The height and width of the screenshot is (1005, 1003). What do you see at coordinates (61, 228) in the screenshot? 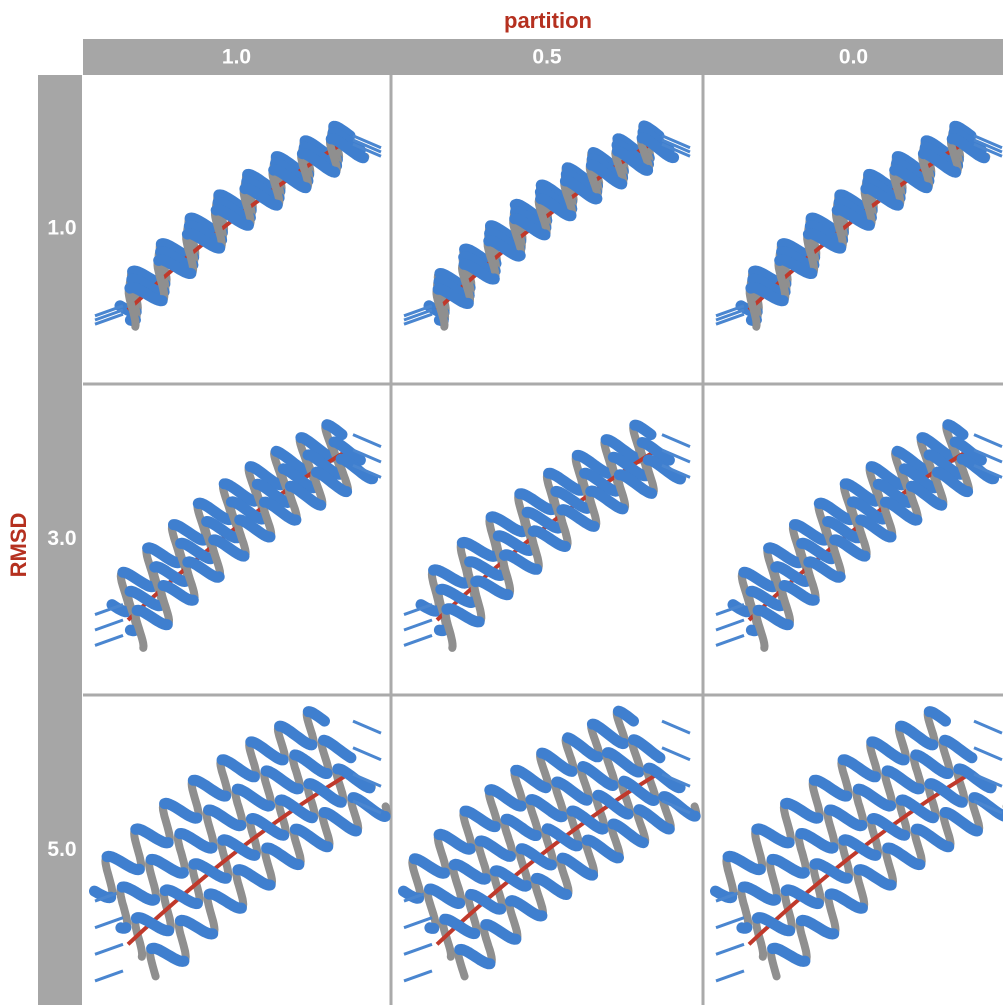
I see `row-label: 1.0` at bounding box center [61, 228].